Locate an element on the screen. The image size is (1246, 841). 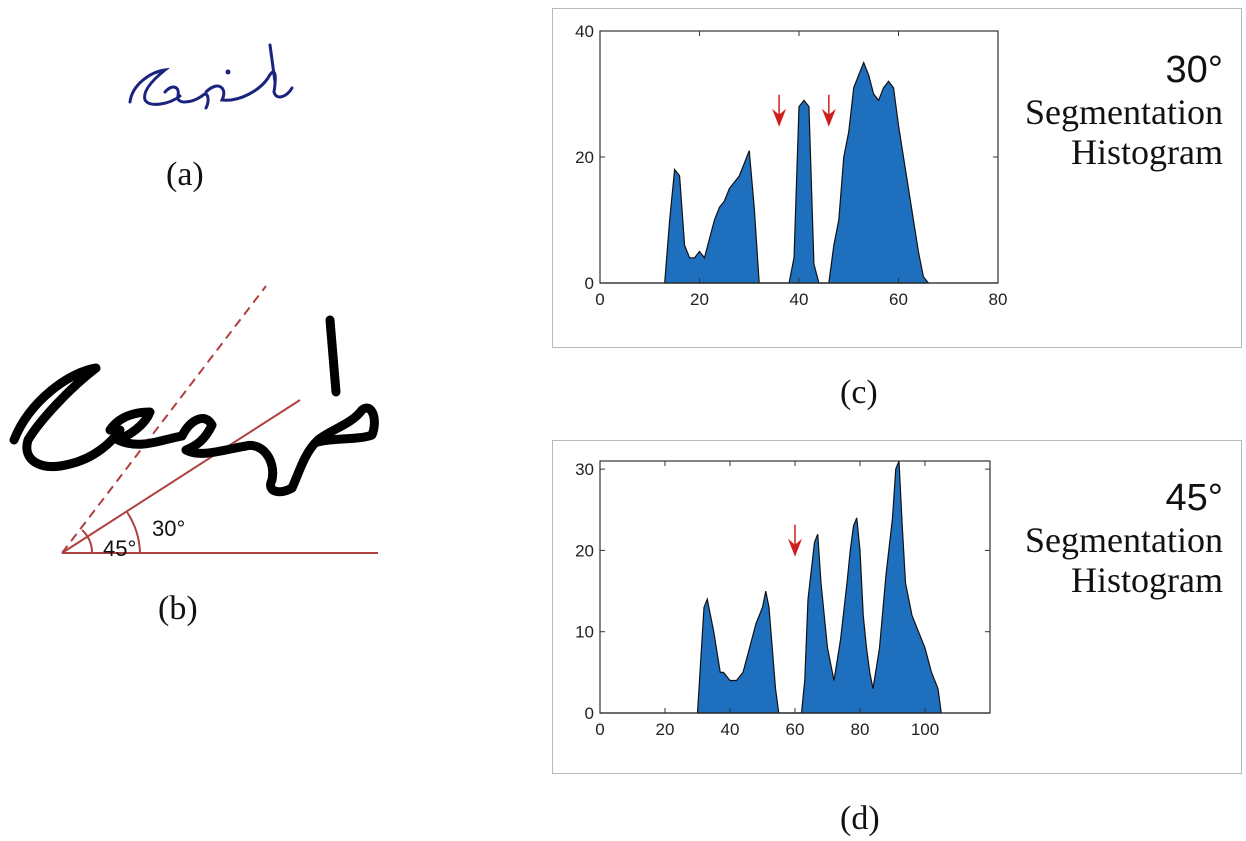
y-tick-label-d: 0 is located at coordinates (589, 713).